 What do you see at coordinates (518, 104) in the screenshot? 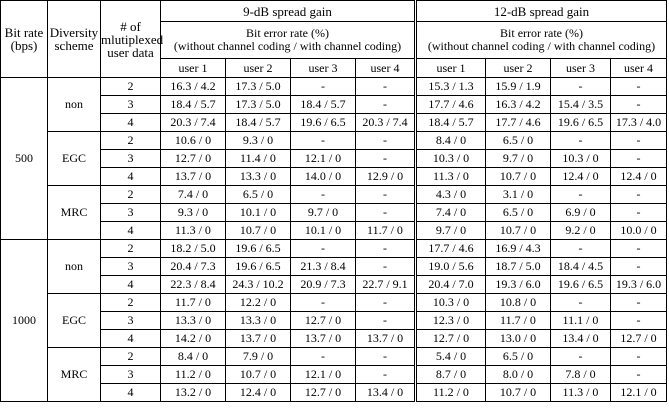
I see `error-rate: 16.3 / 4.2` at bounding box center [518, 104].